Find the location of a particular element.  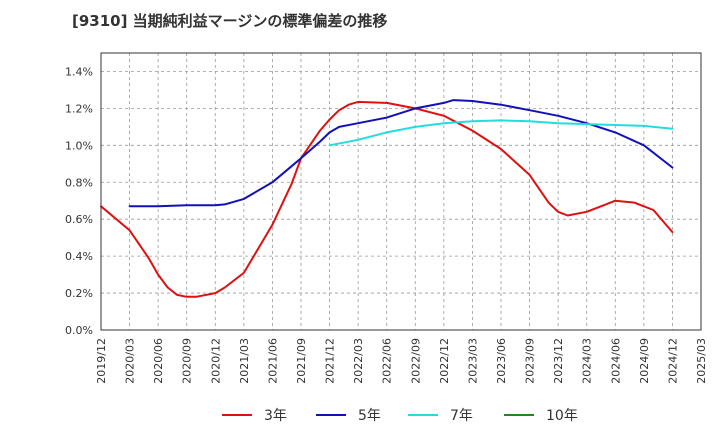

legend-label: 5年 is located at coordinates (369, 416).